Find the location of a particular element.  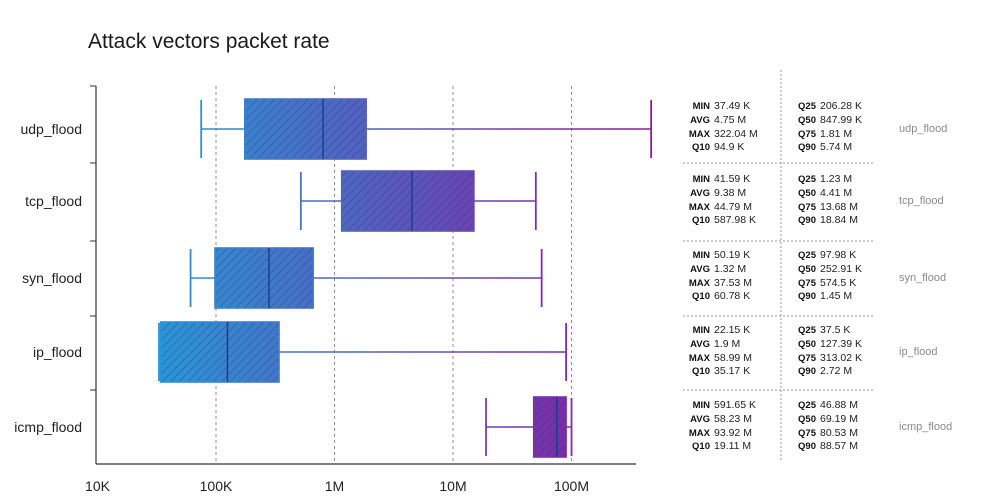

stat-value: 58.23 M is located at coordinates (733, 418).